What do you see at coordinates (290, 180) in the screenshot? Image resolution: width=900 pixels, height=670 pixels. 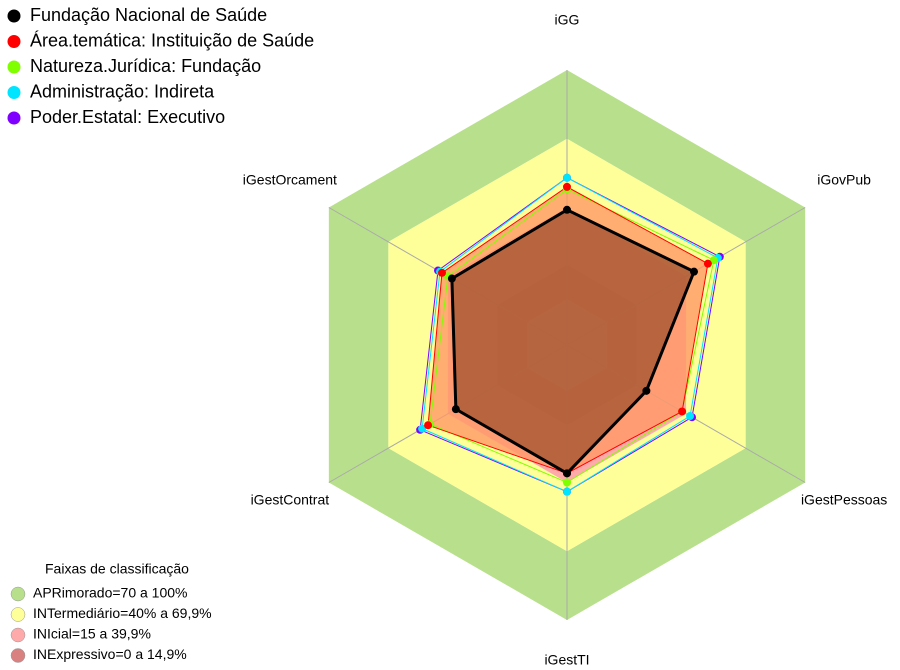 I see `axis-label: iGestOrcament` at bounding box center [290, 180].